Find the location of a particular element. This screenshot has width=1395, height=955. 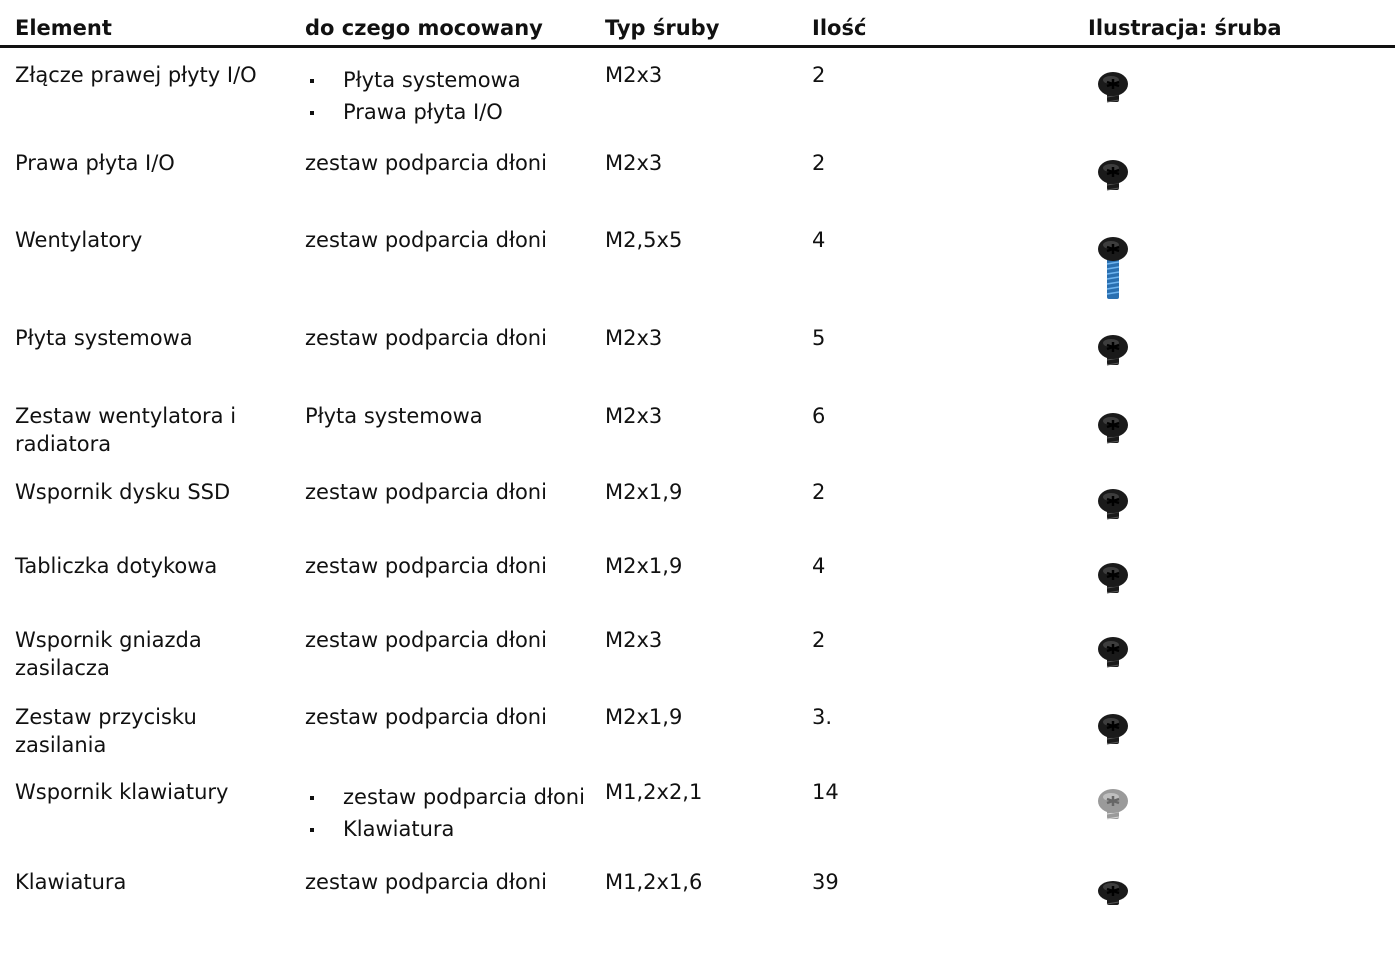

screw-type: M1,2x2,1 is located at coordinates (654, 792).